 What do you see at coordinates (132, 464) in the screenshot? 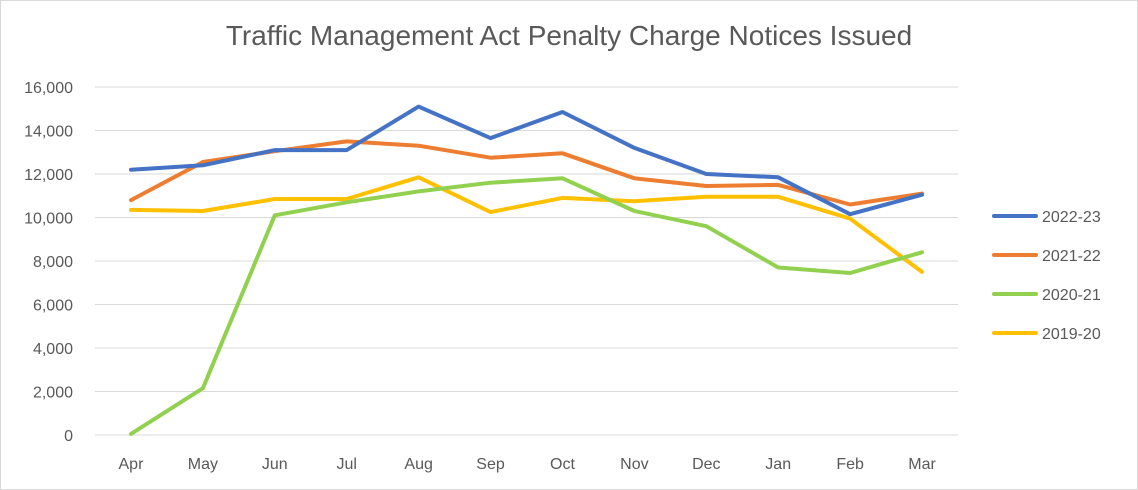
I see `x-tick-label: Apr` at bounding box center [132, 464].